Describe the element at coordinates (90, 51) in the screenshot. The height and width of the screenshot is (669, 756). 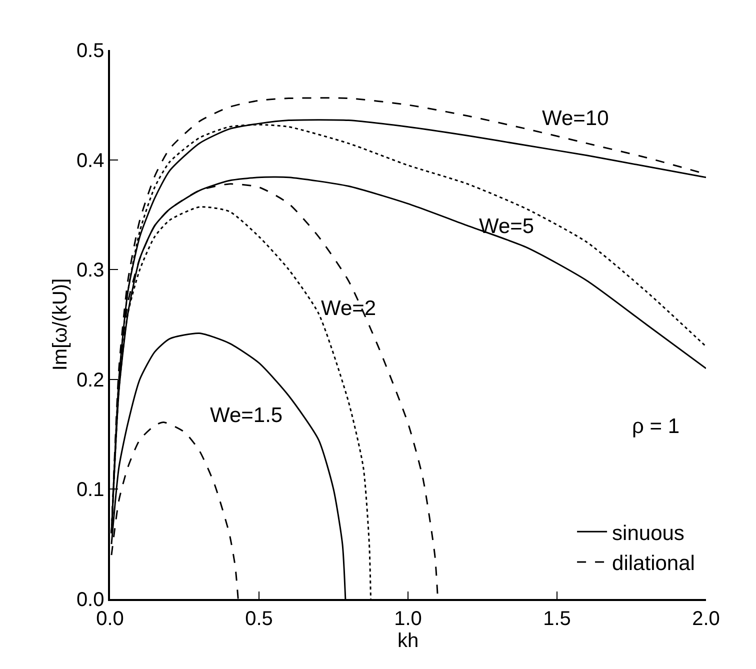
I see `y-tick-label: 0.5` at that location.